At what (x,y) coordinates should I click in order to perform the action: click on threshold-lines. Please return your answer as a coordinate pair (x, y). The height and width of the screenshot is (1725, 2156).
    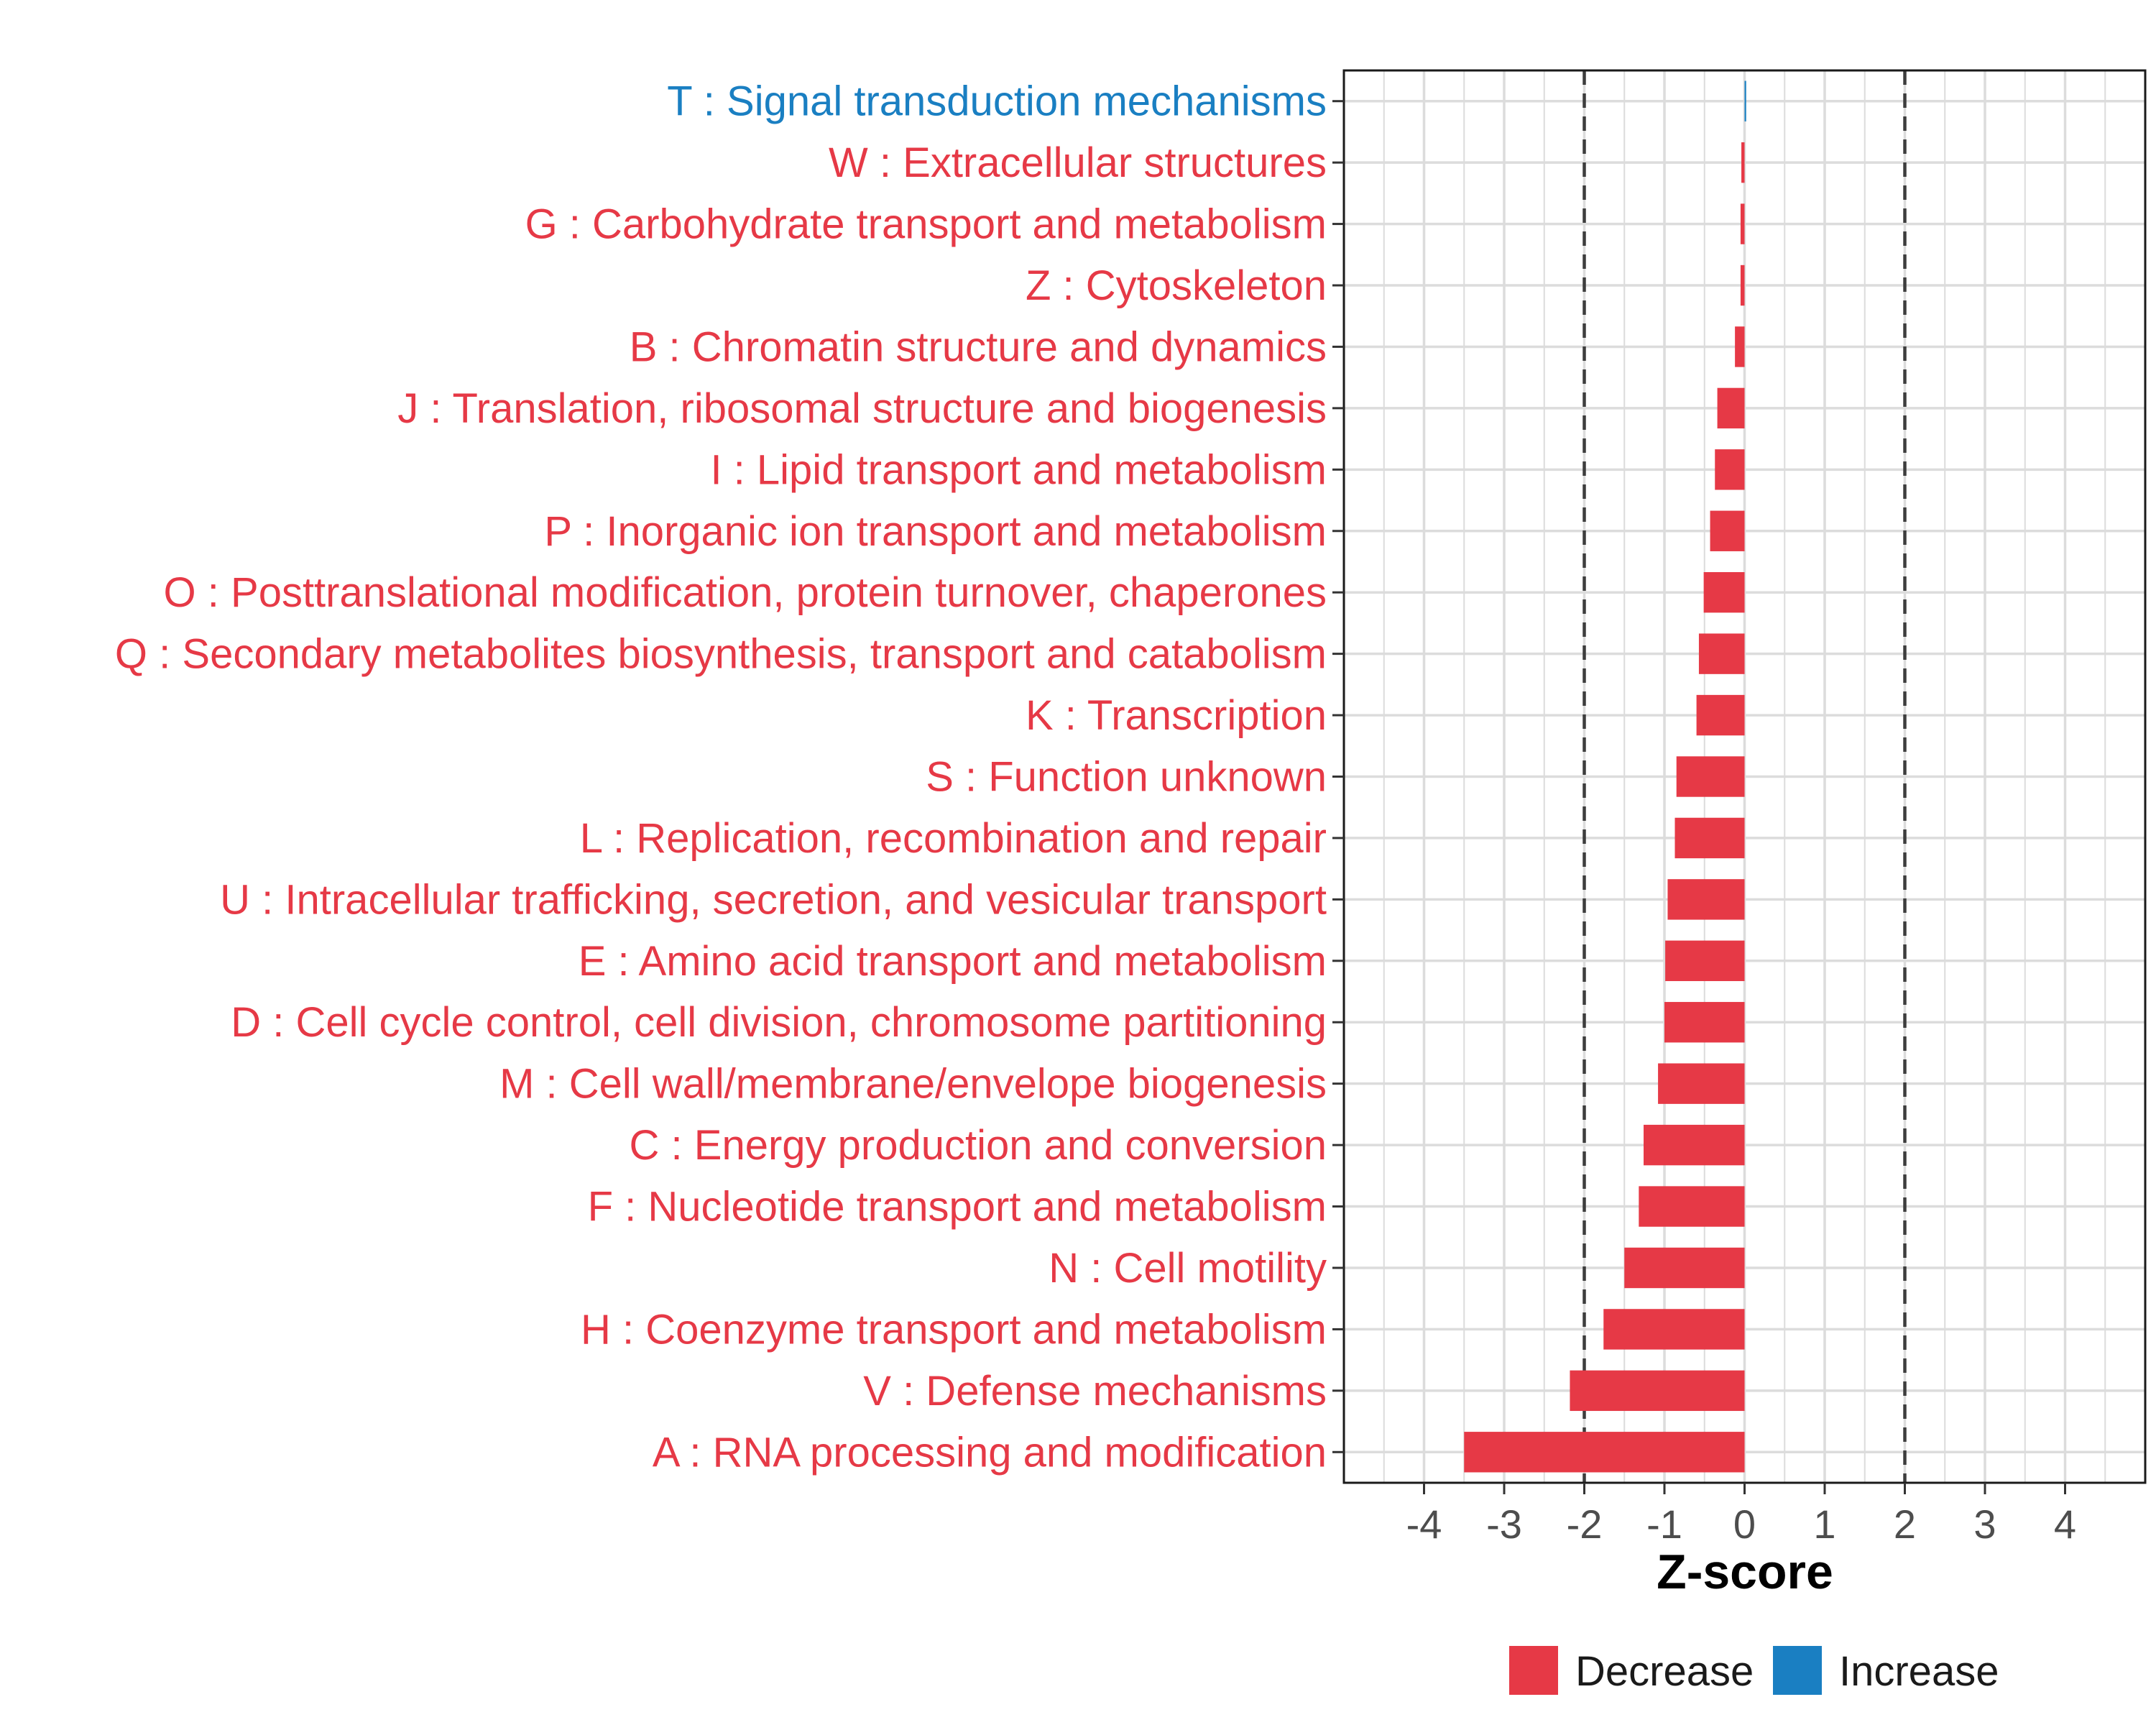
    Looking at the image, I should click on (1745, 776).